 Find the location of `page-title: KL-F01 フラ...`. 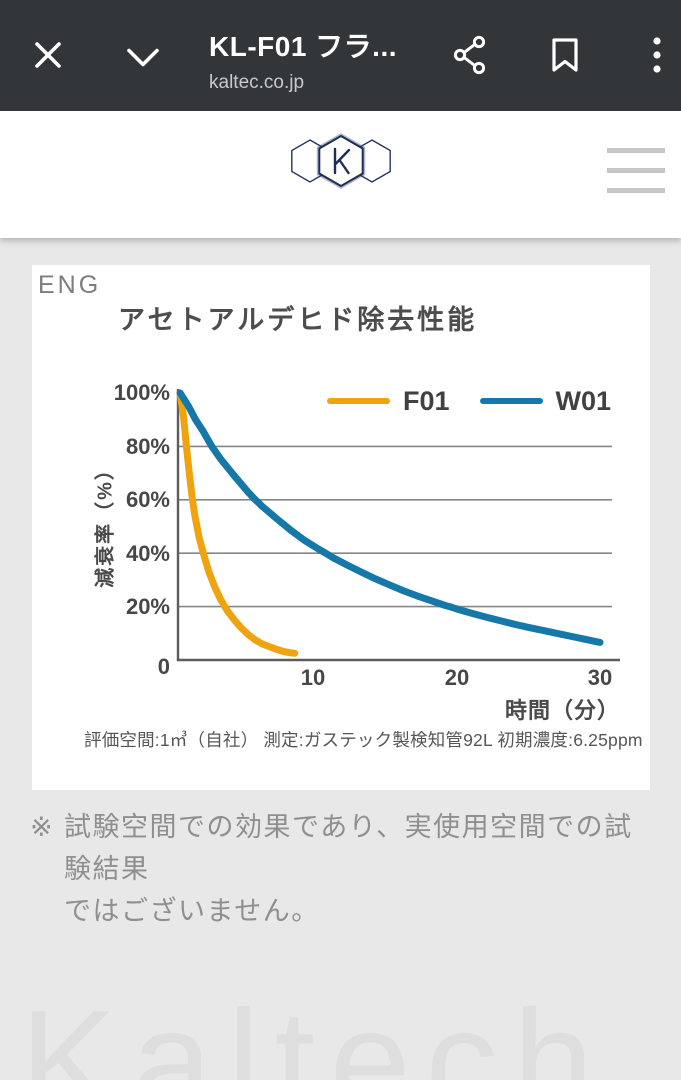

page-title: KL-F01 フラ... is located at coordinates (303, 46).